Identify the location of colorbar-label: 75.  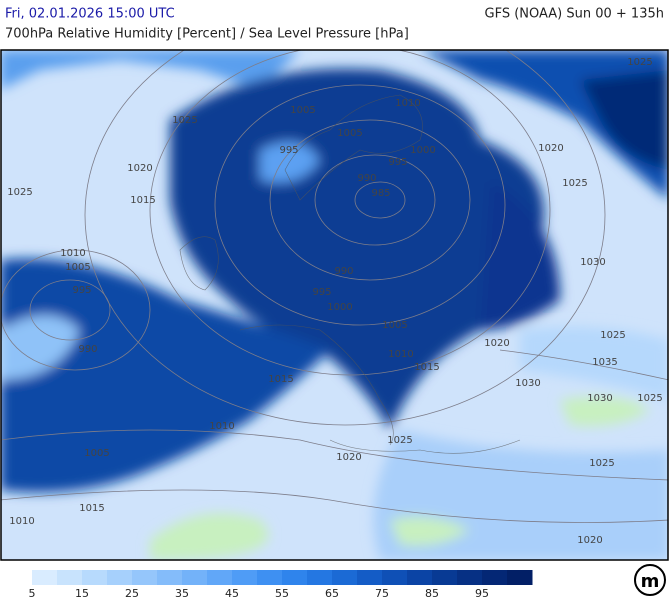
(382, 593).